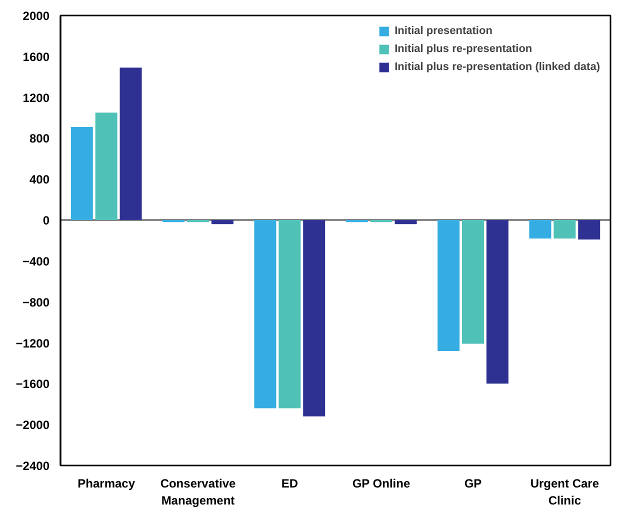  What do you see at coordinates (497, 67) in the screenshot?
I see `legend-label: Initial plus re-presentation (linked data)` at bounding box center [497, 67].